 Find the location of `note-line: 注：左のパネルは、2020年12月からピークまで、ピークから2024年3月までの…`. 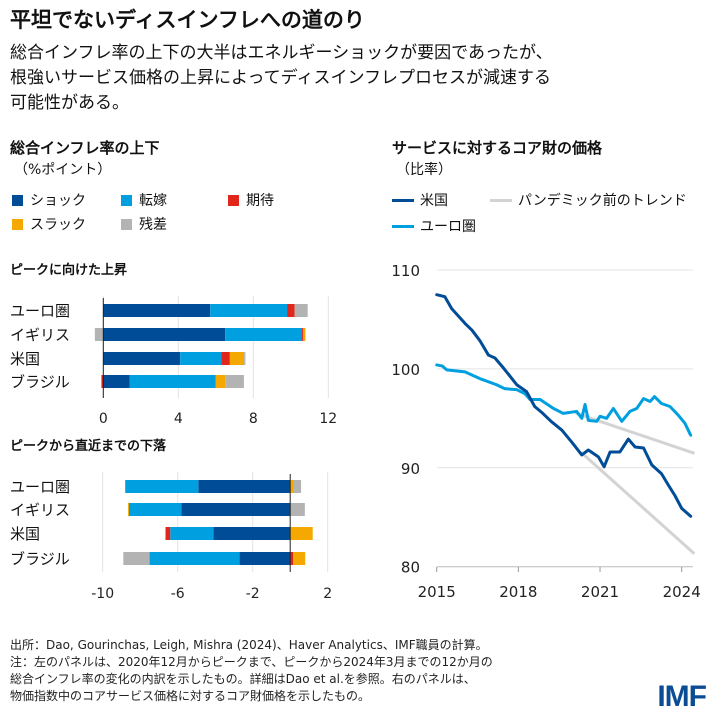

note-line: 注：左のパネルは、2020年12月からピークまで、ピークから2024年3月までの… is located at coordinates (251, 662).